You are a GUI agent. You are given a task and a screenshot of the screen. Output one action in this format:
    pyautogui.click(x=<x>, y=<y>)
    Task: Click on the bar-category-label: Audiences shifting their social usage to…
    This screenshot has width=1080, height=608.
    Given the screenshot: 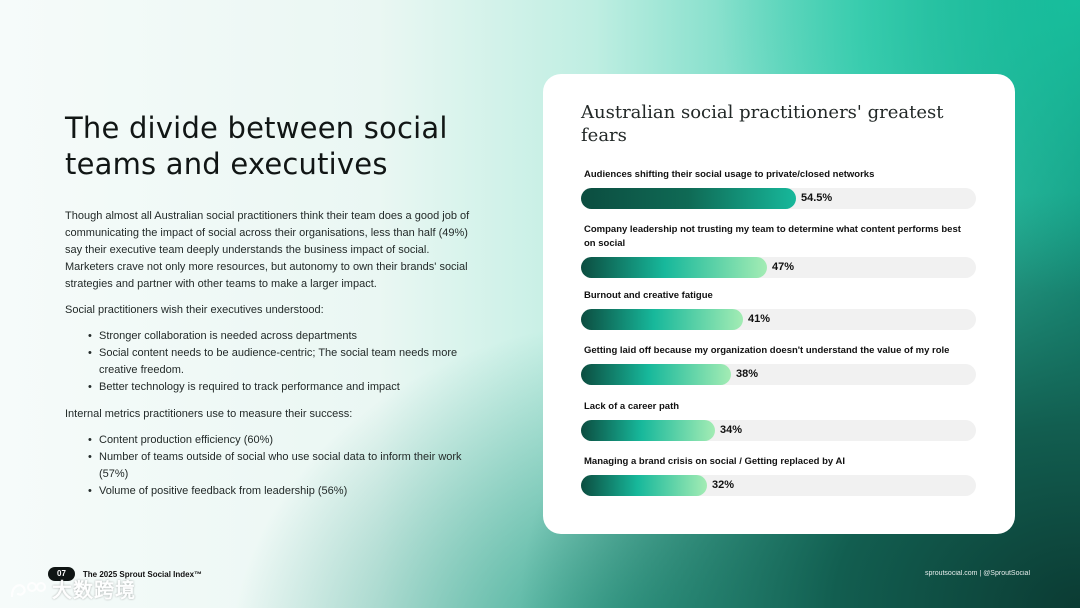 What is the action you would take?
    pyautogui.click(x=729, y=174)
    